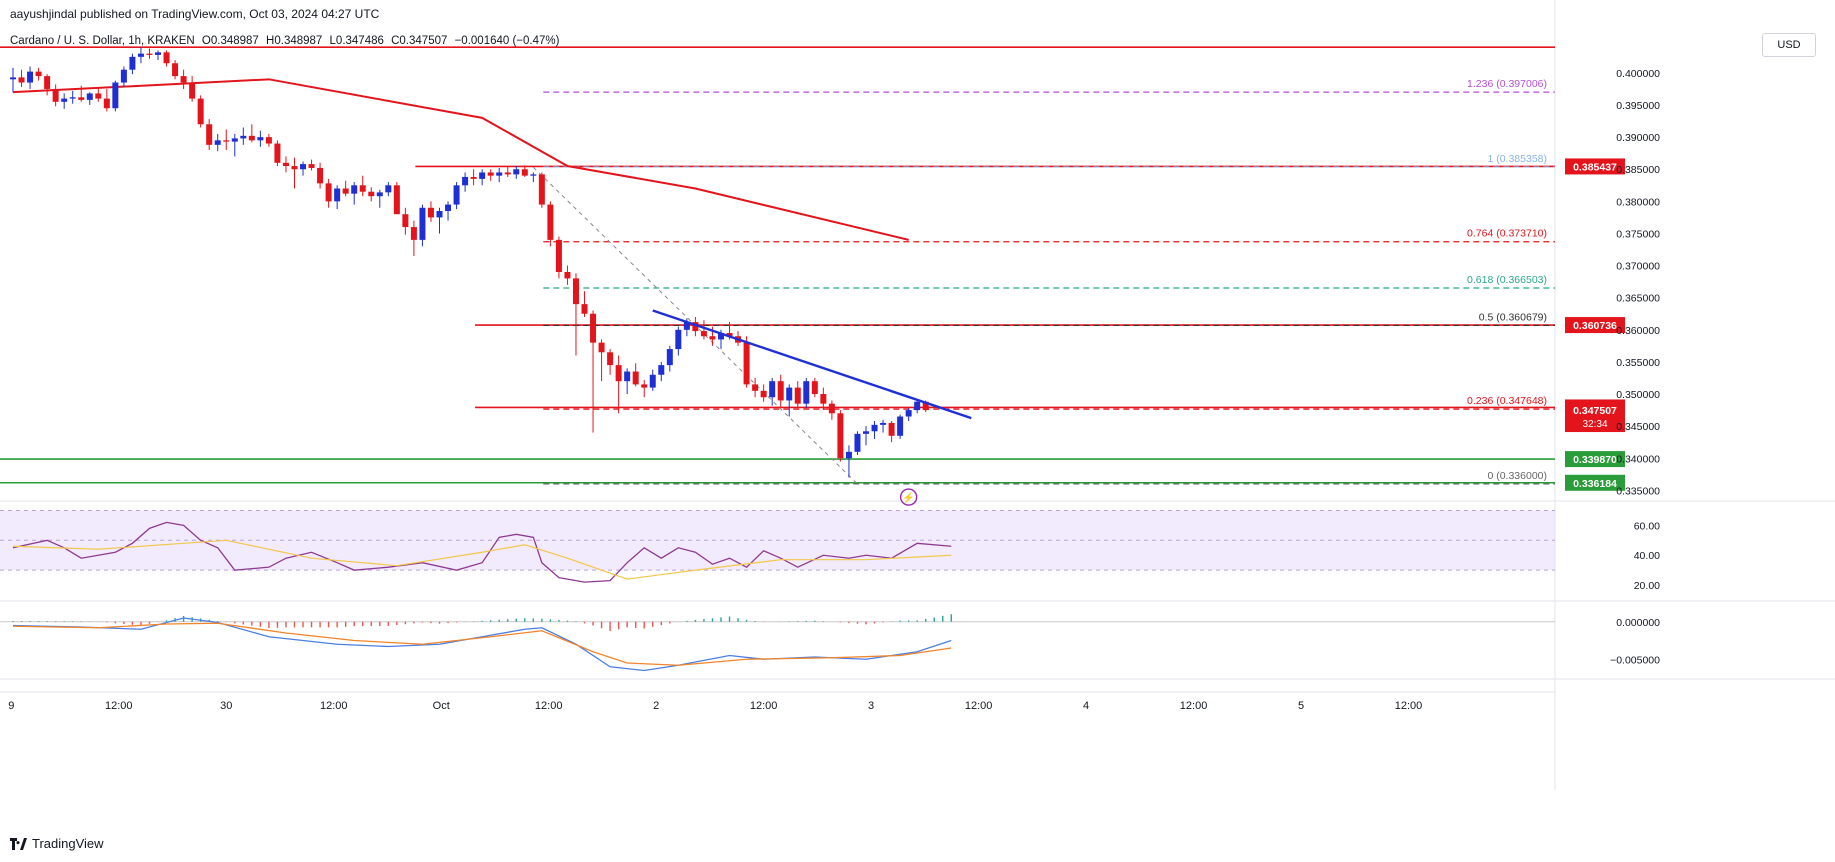  What do you see at coordinates (1789, 45) in the screenshot?
I see `currency-button: USD` at bounding box center [1789, 45].